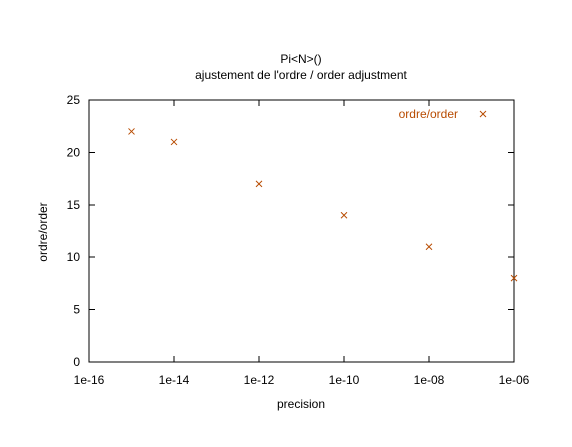 Image resolution: width=572 pixels, height=447 pixels. Describe the element at coordinates (76, 310) in the screenshot. I see `y-tick-label: 5` at that location.